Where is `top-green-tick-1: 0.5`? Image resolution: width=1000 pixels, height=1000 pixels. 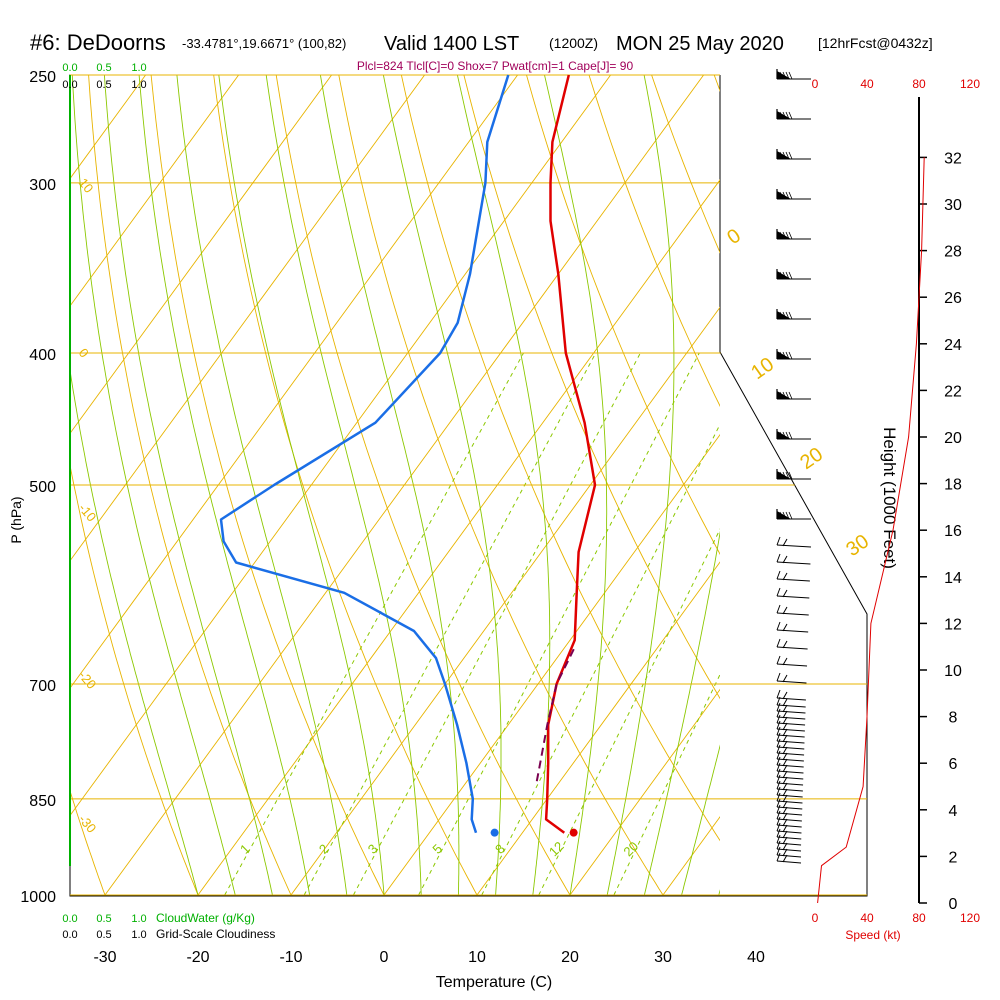
top-green-tick-1: 0.5 is located at coordinates (103, 68).